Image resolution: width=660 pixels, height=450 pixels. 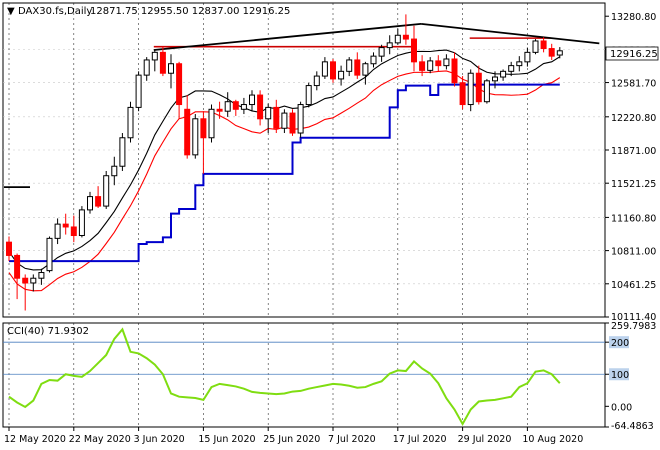 I want to click on time-tick-label: 22 May 2020, so click(x=100, y=439).